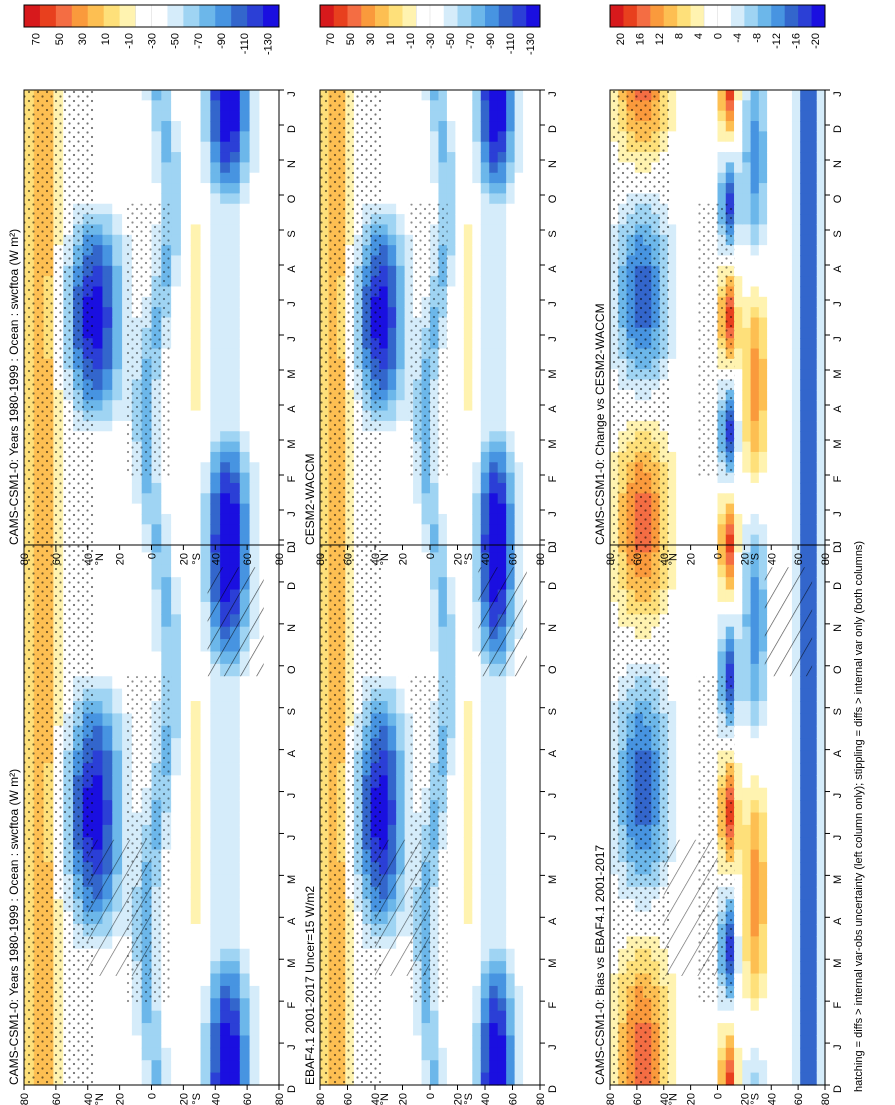  What do you see at coordinates (83, 39) in the screenshot?
I see `colorbar-label: 30` at bounding box center [83, 39].